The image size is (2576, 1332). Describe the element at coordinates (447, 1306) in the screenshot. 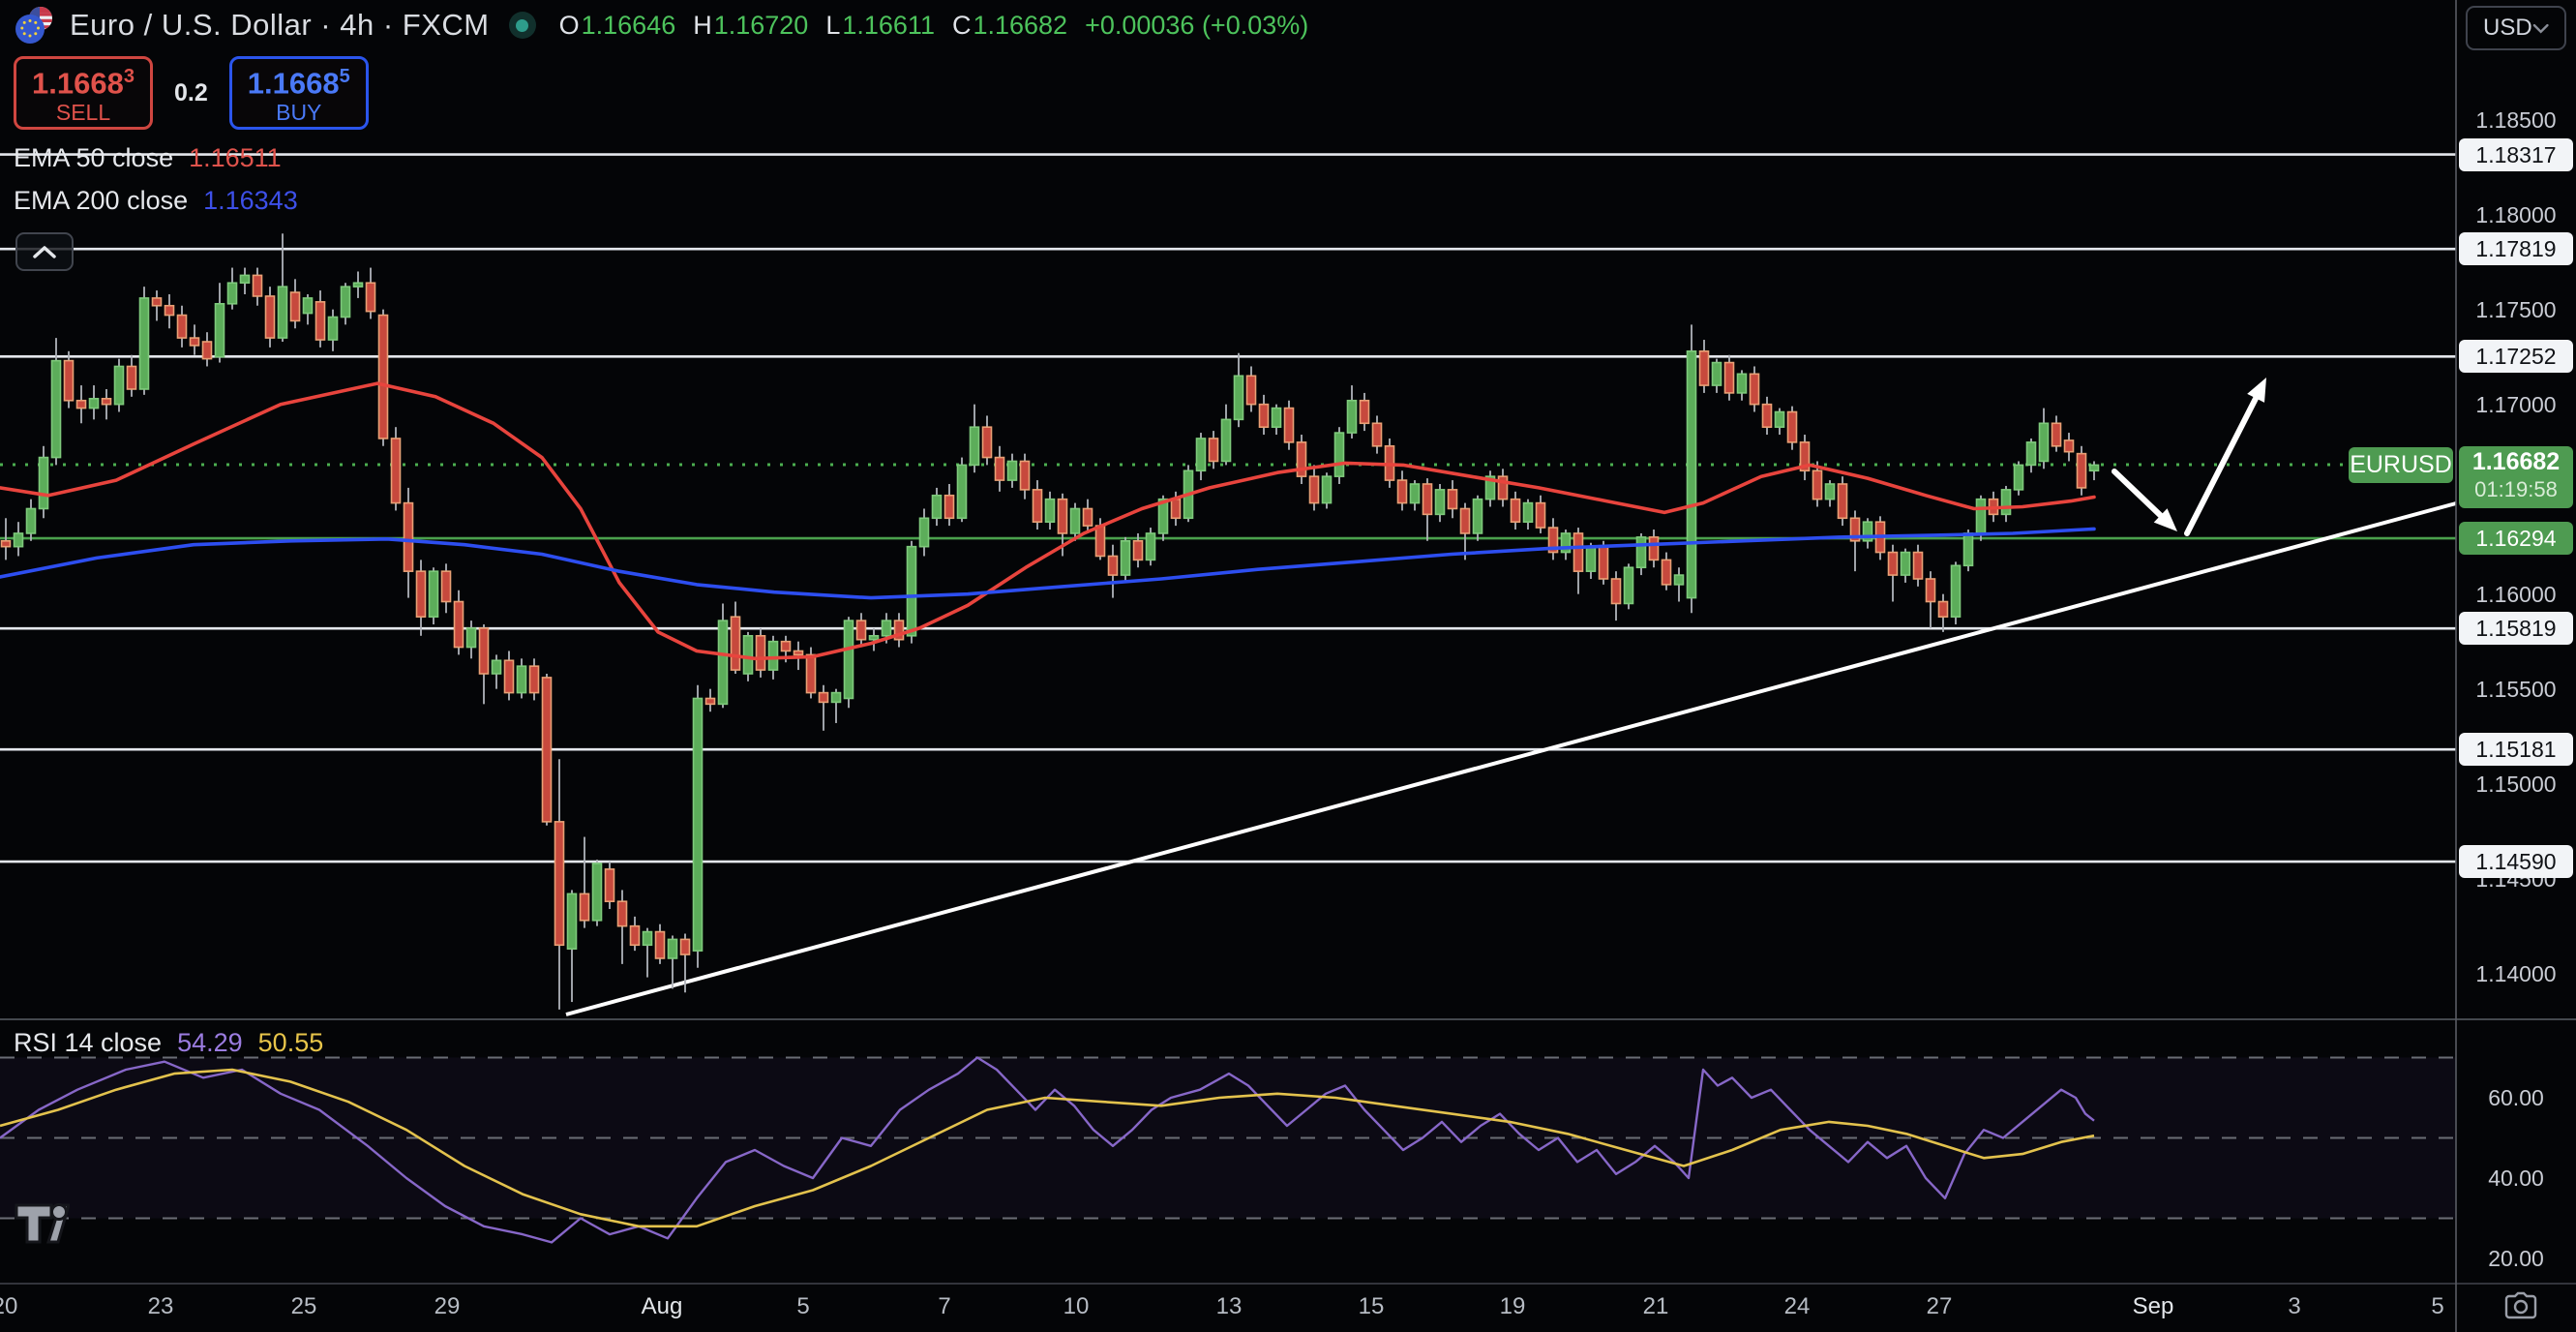

I see `time-tick: 29` at that location.